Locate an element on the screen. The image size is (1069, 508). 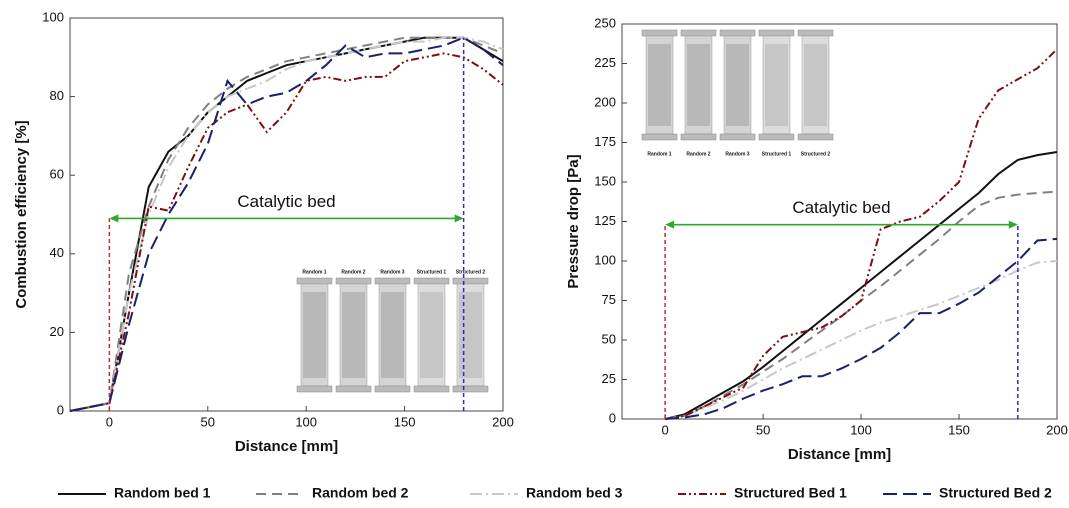
y-tick-label: 225 is located at coordinates (605, 62).